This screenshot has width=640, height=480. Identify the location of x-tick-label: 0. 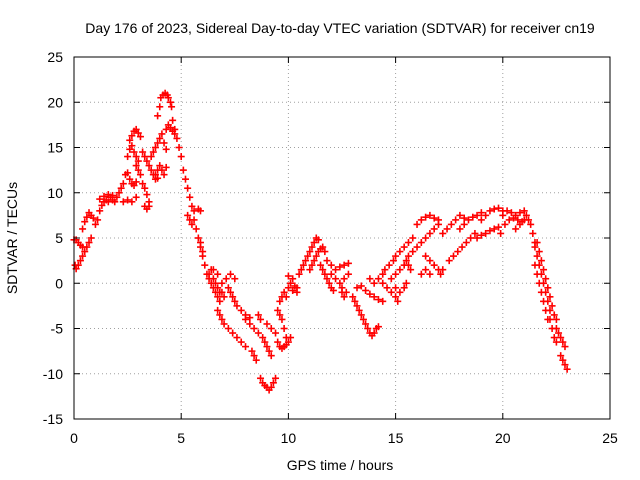
(74, 438).